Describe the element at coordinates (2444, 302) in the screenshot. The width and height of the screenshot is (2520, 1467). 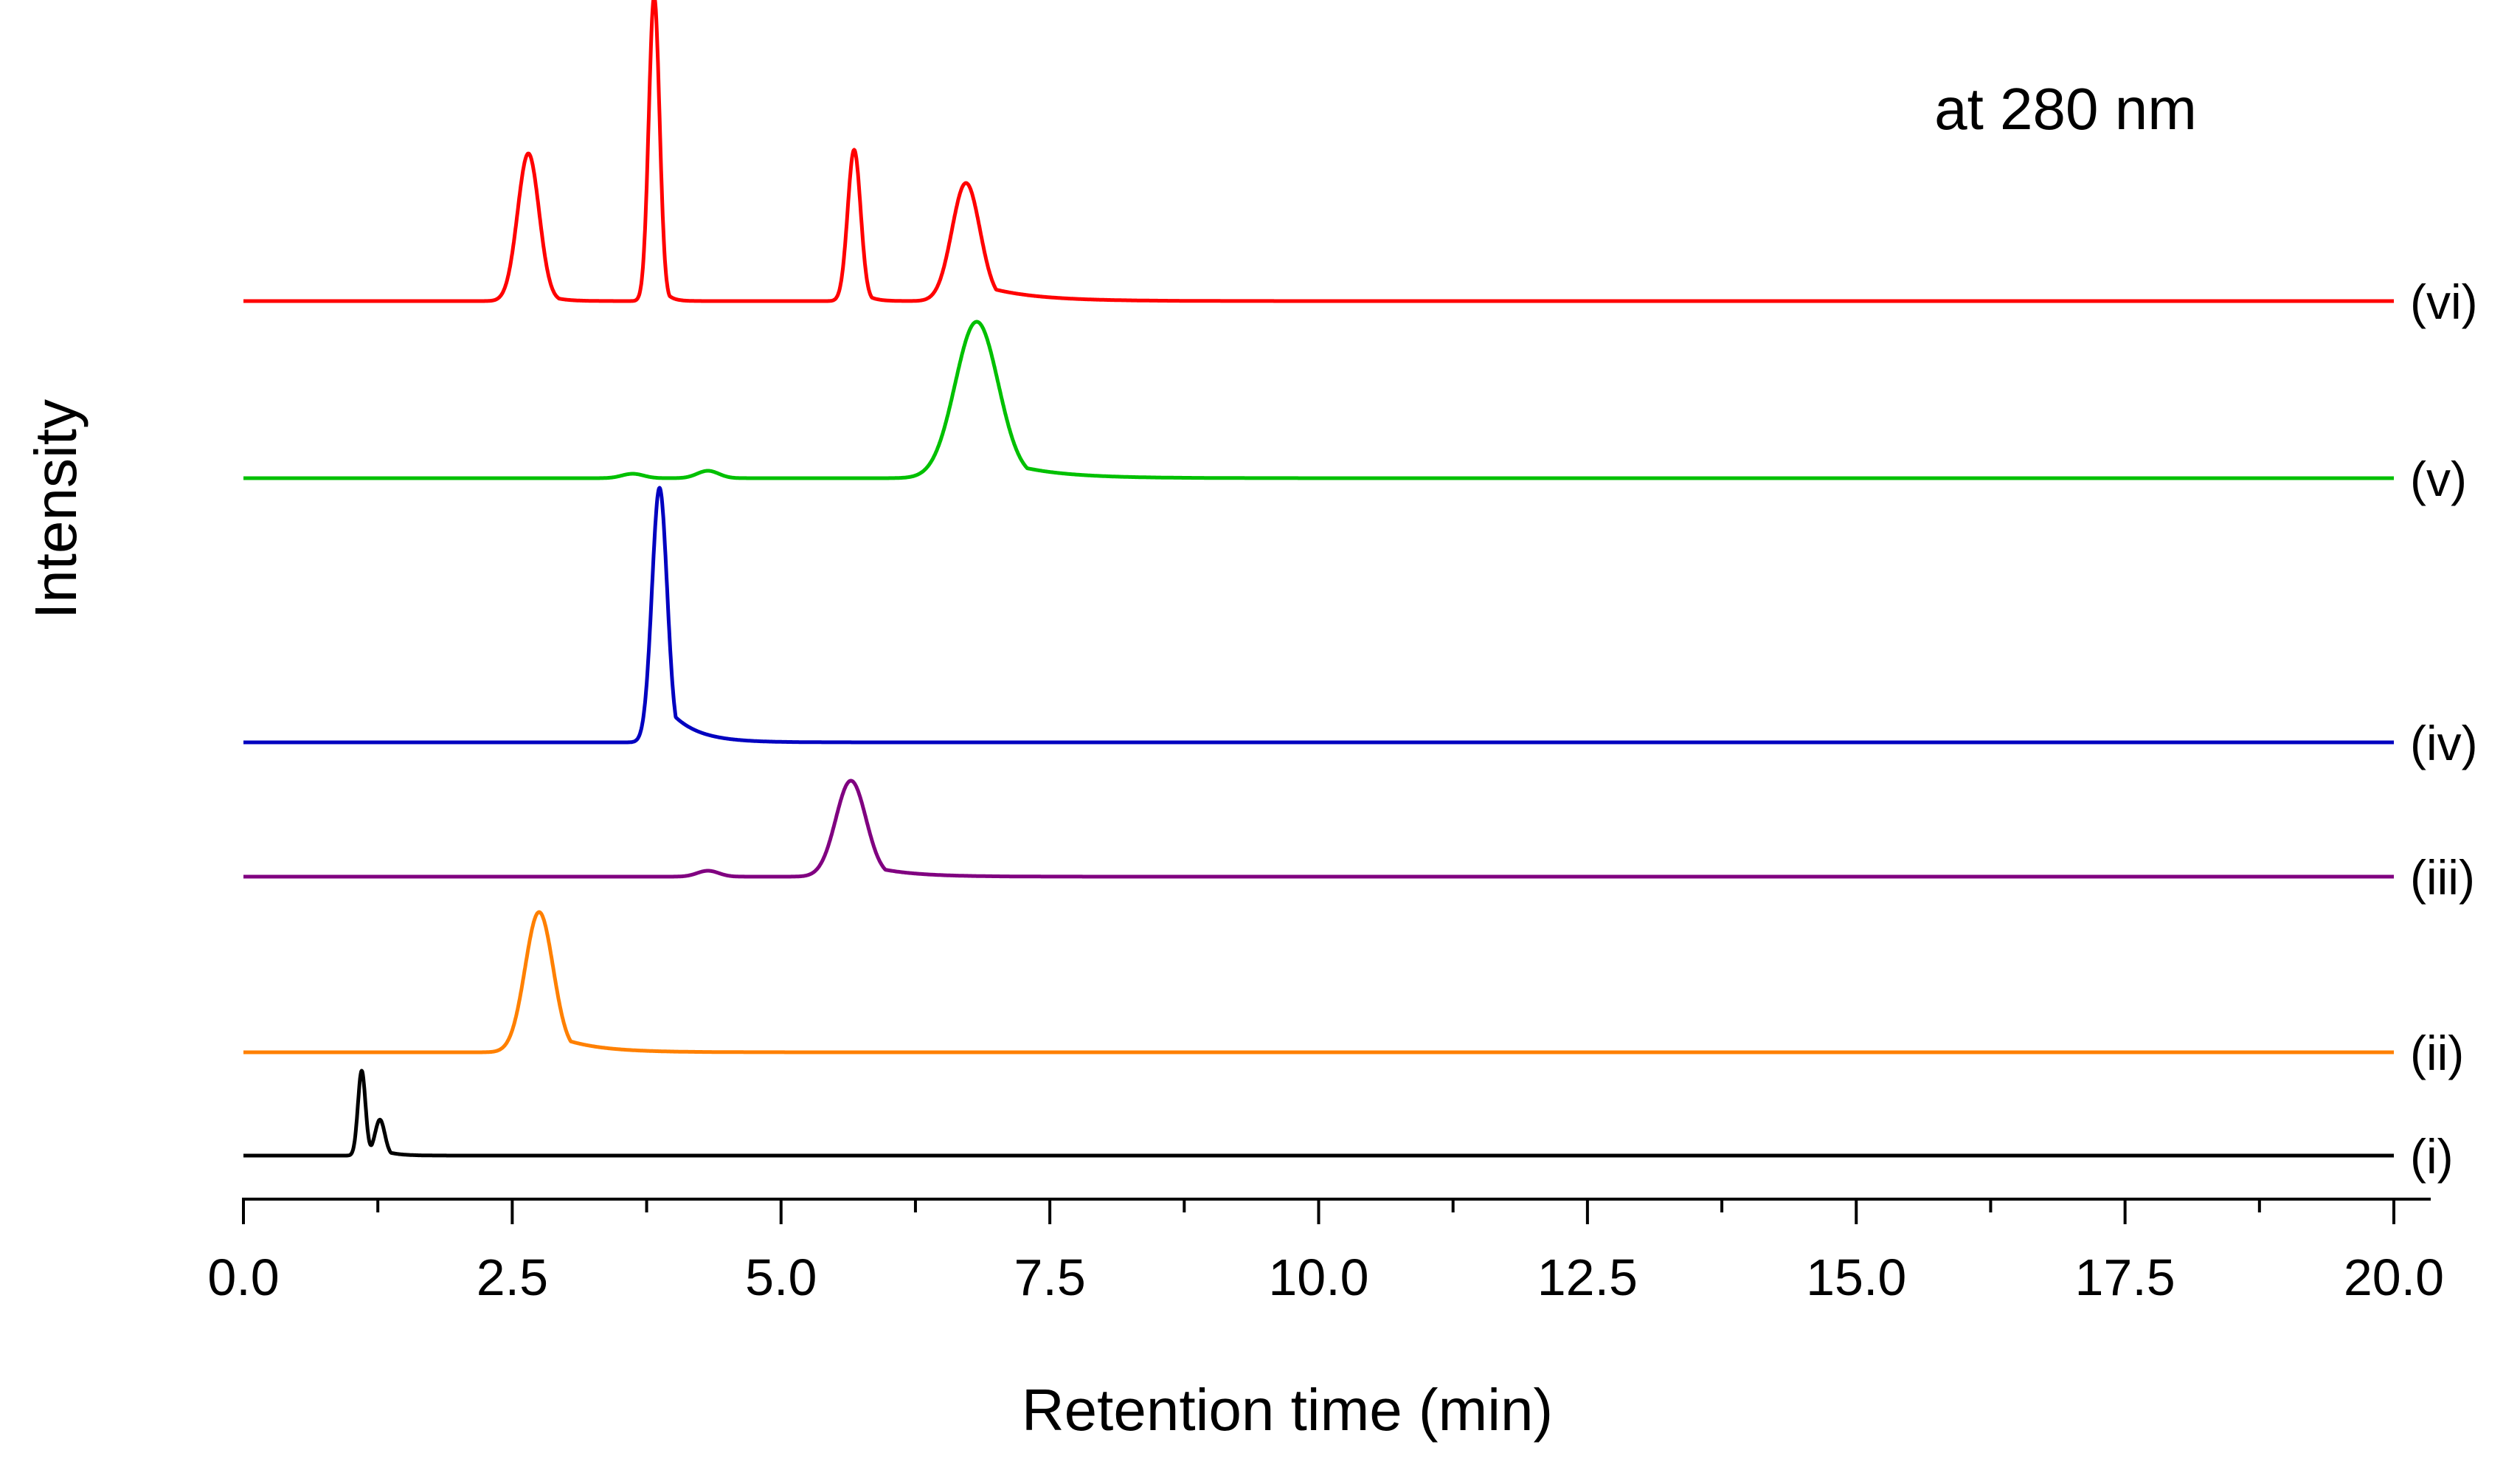
I see `series-label: (vi)` at that location.